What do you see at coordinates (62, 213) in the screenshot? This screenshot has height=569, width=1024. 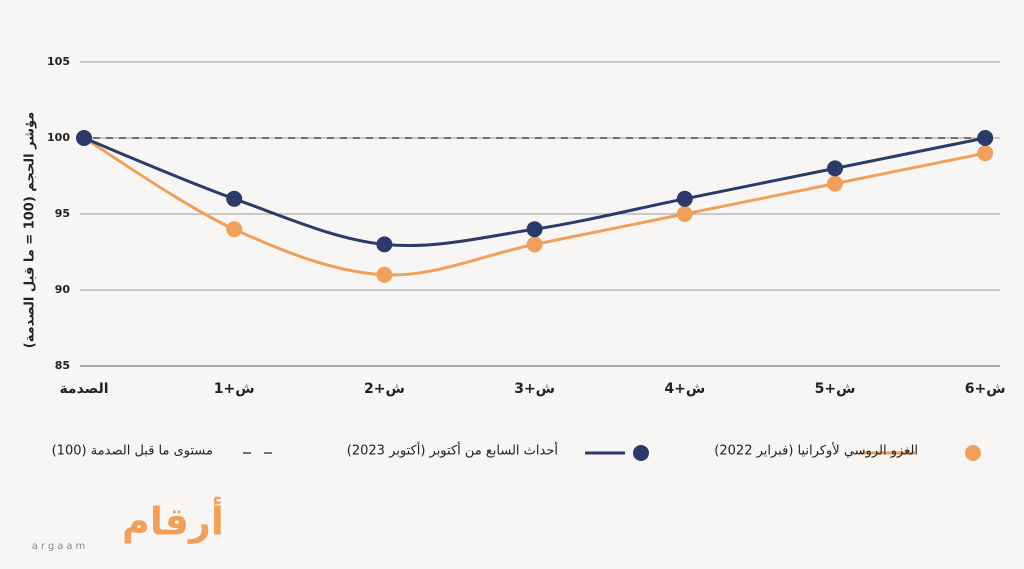 I see `y-tick-label: 95` at bounding box center [62, 213].